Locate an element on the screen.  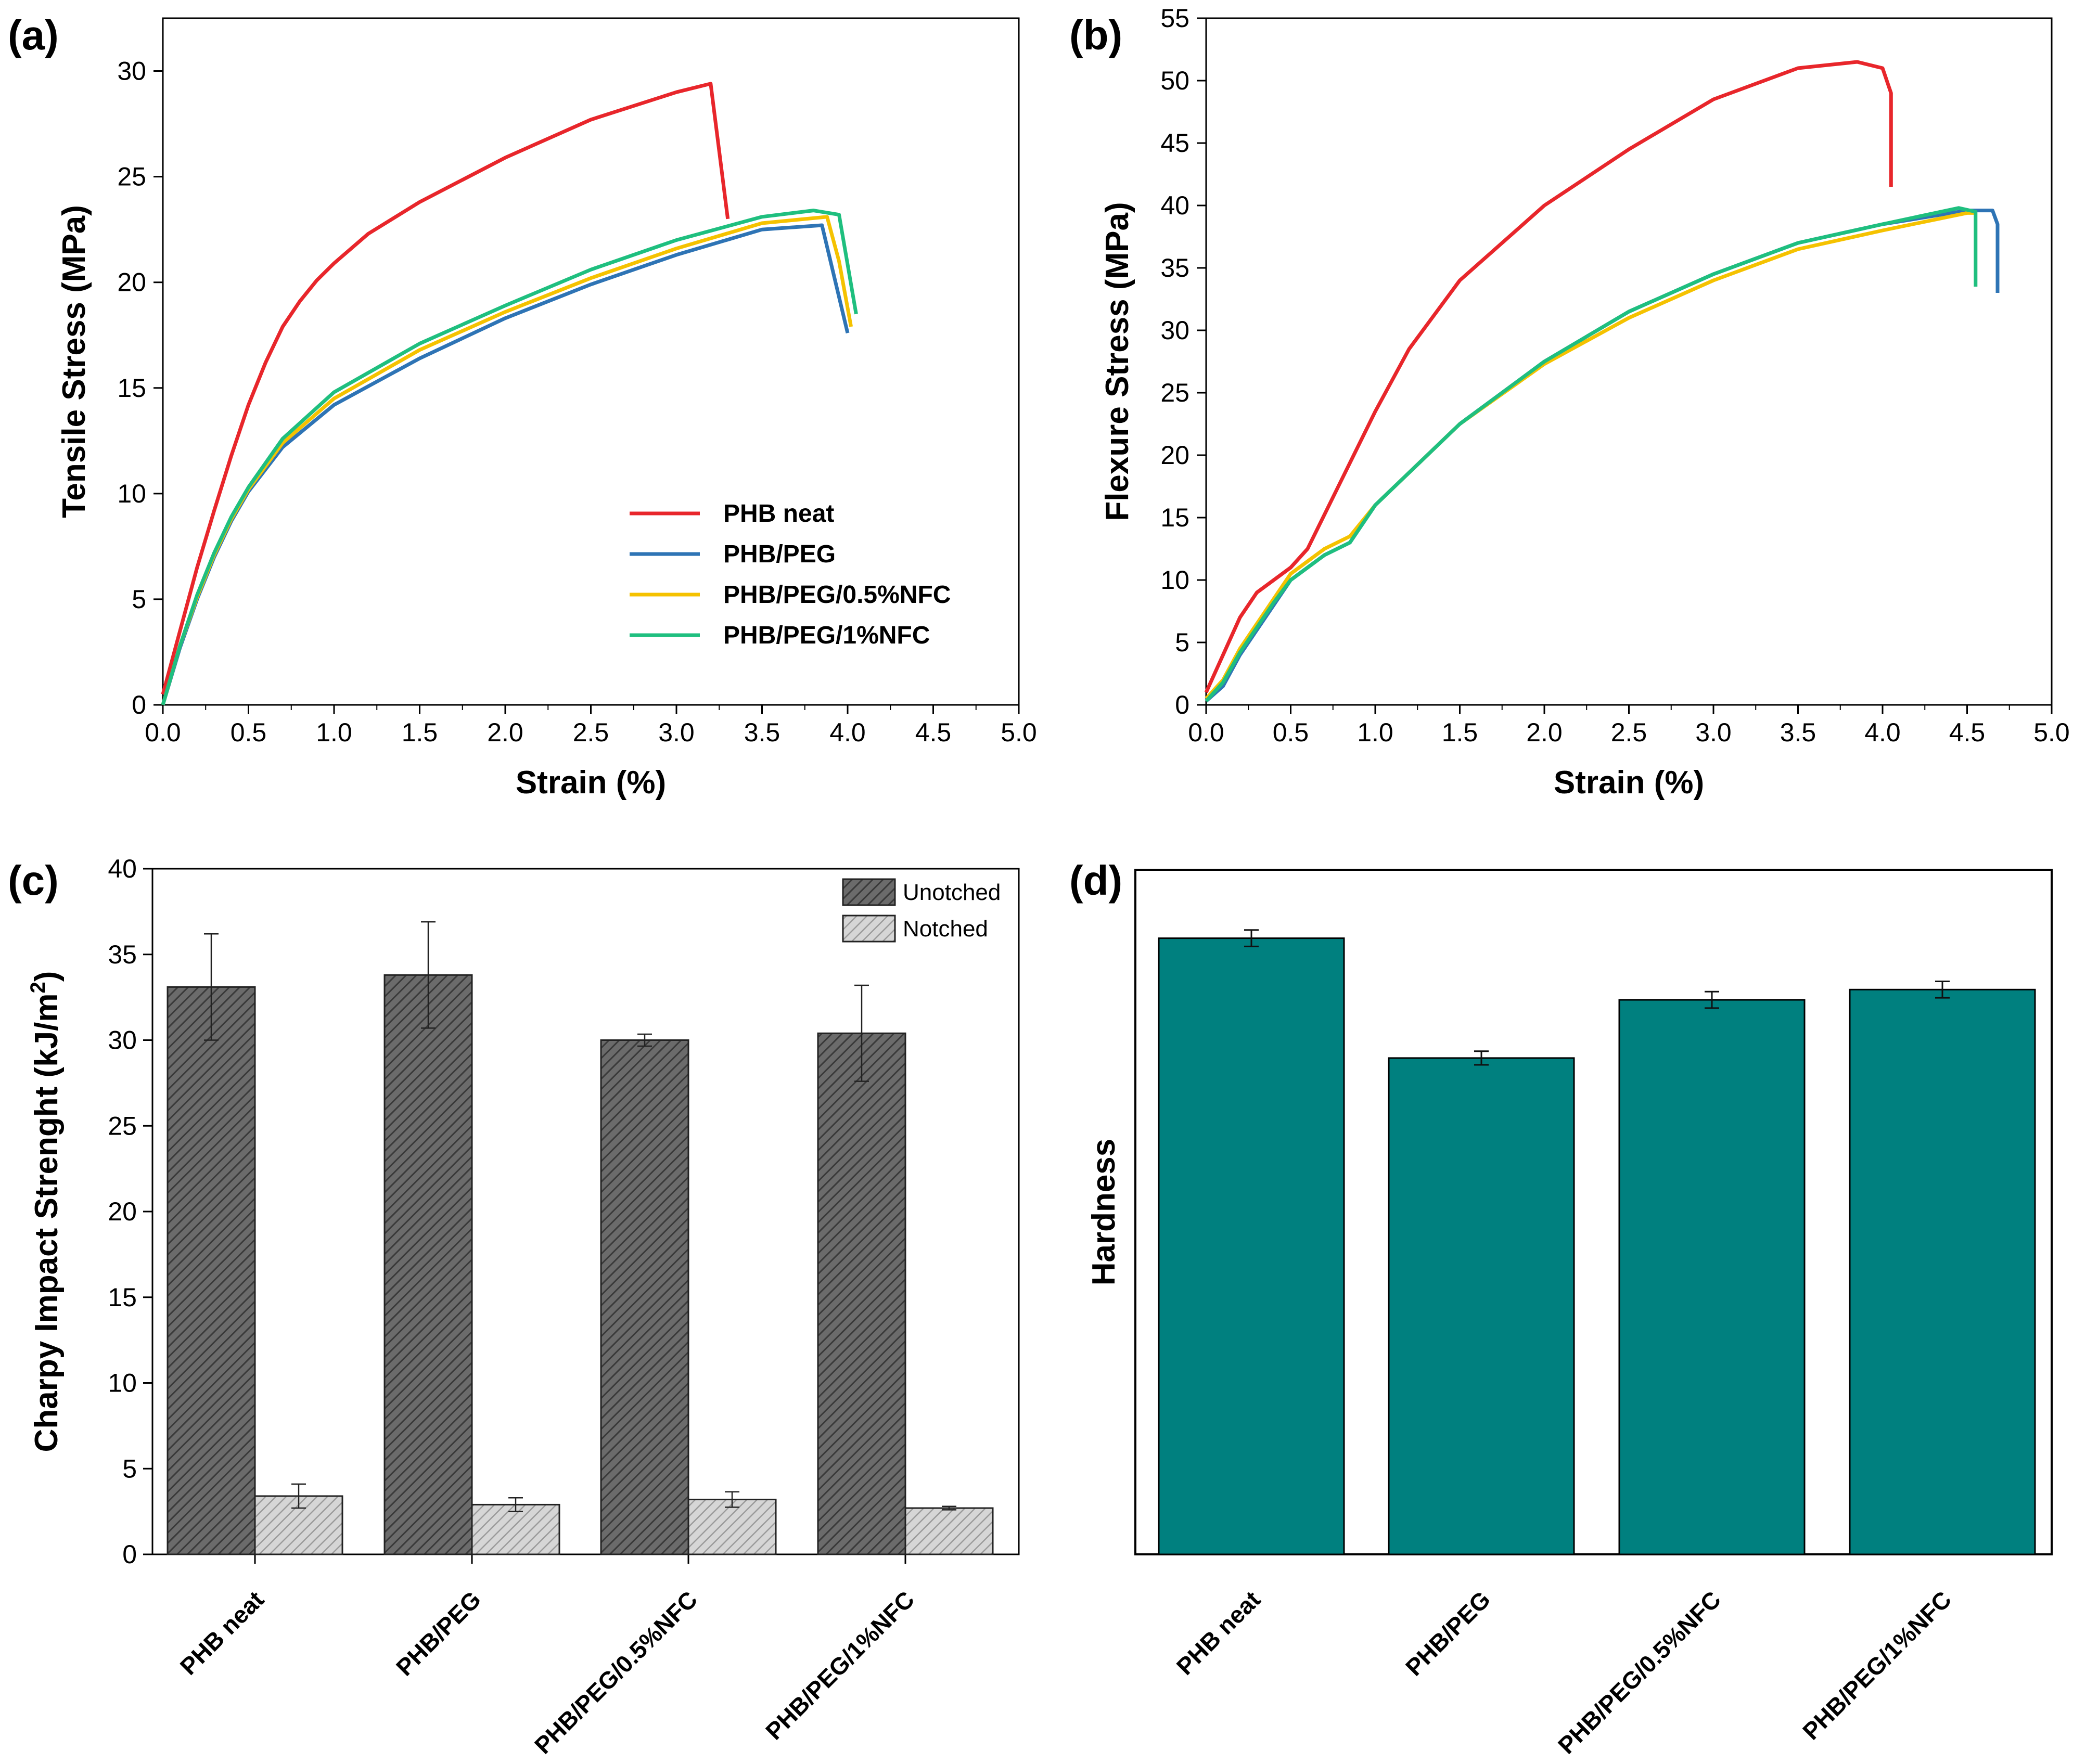
panel-label-d: (d) is located at coordinates (1096, 880).